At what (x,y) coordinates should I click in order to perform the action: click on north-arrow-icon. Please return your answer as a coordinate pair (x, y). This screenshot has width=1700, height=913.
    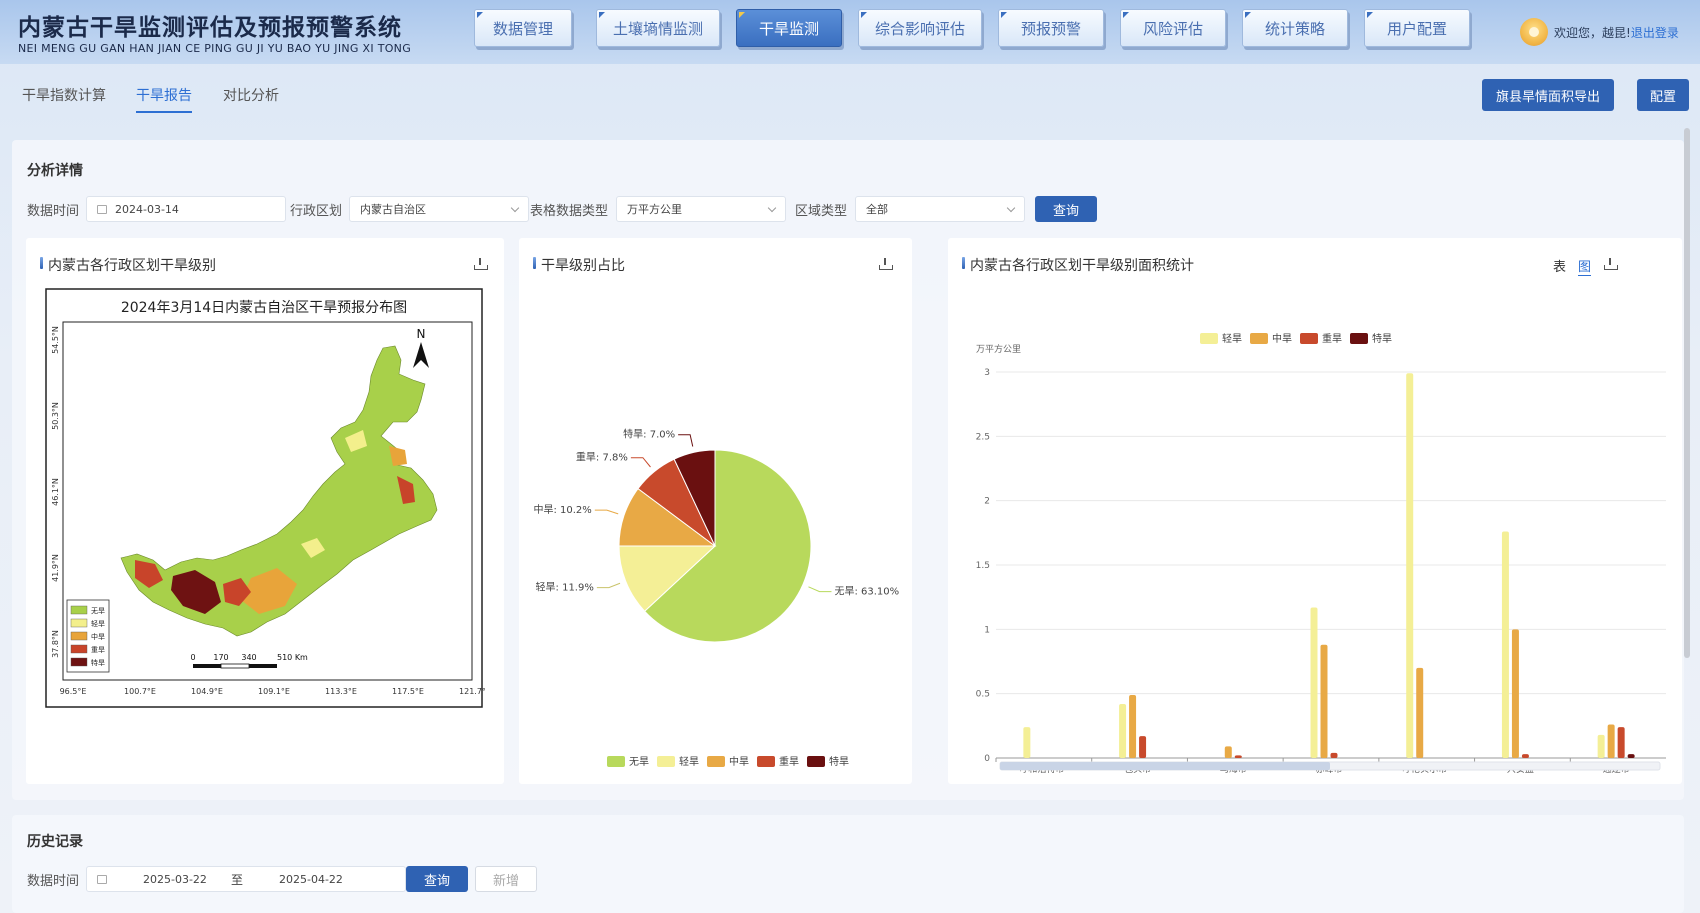
    Looking at the image, I should click on (421, 355).